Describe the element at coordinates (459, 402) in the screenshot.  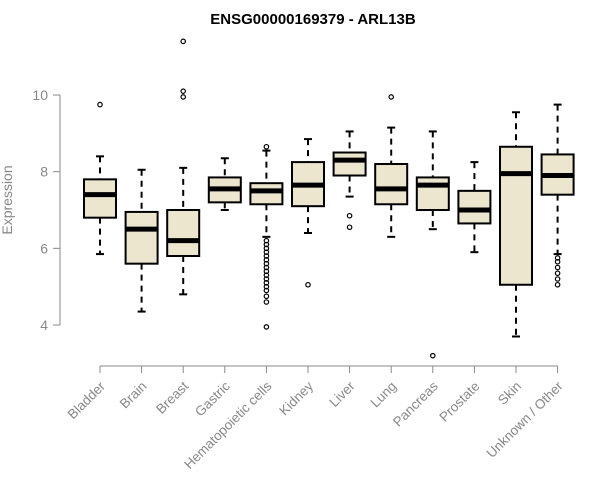
I see `x-tick-label: Prostate` at that location.